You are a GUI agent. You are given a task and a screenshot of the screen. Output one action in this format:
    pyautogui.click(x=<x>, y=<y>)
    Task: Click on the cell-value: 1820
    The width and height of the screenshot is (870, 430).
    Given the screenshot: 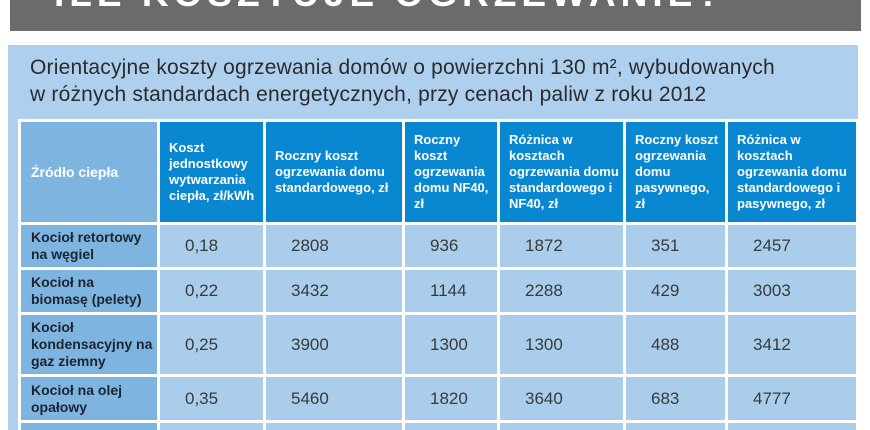 What is the action you would take?
    pyautogui.click(x=451, y=398)
    